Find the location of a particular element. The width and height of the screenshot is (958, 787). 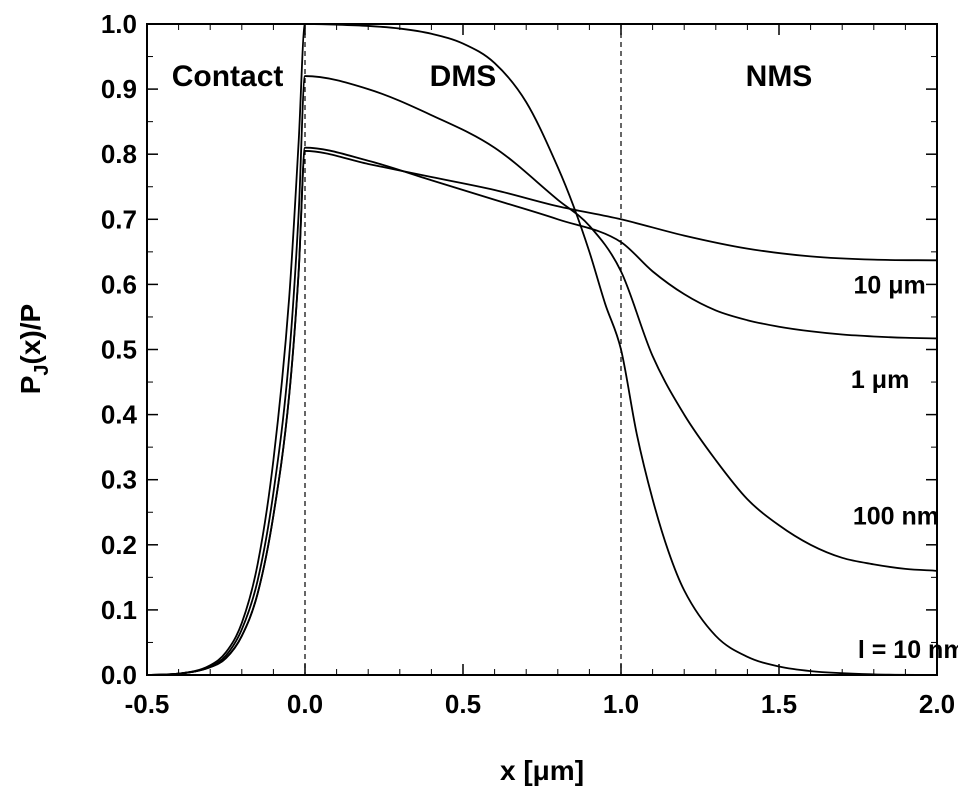

y-axis-title-rest: (x)/P is located at coordinates (30, 334).